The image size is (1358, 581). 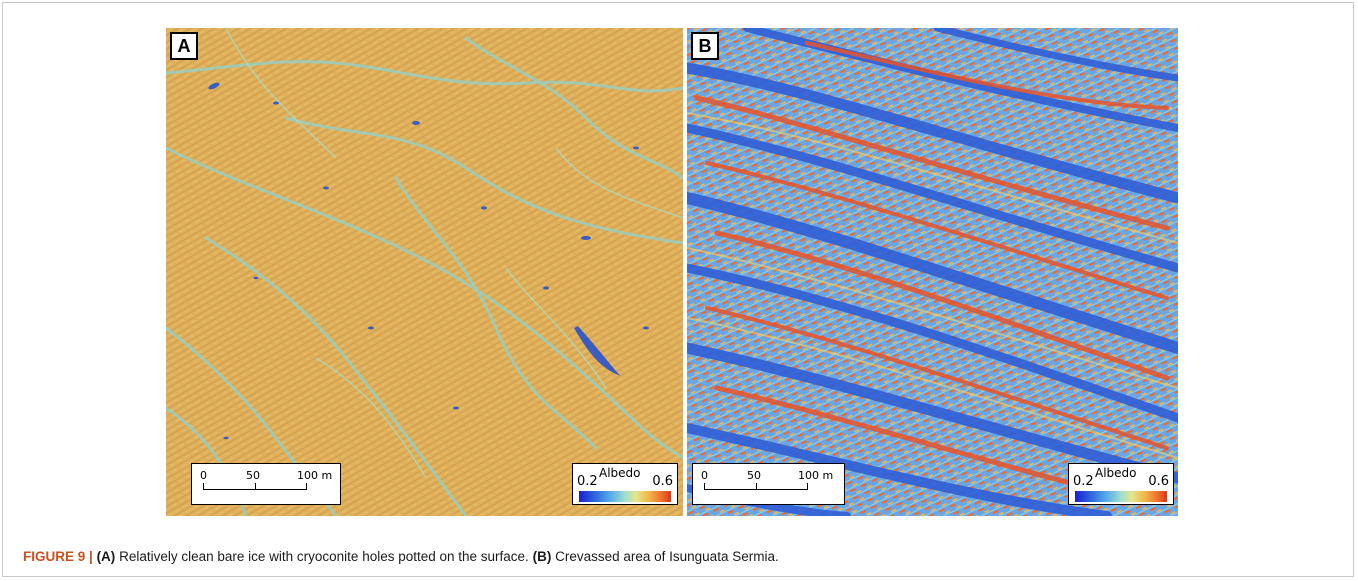 I want to click on caption-a-label: (A), so click(x=106, y=556).